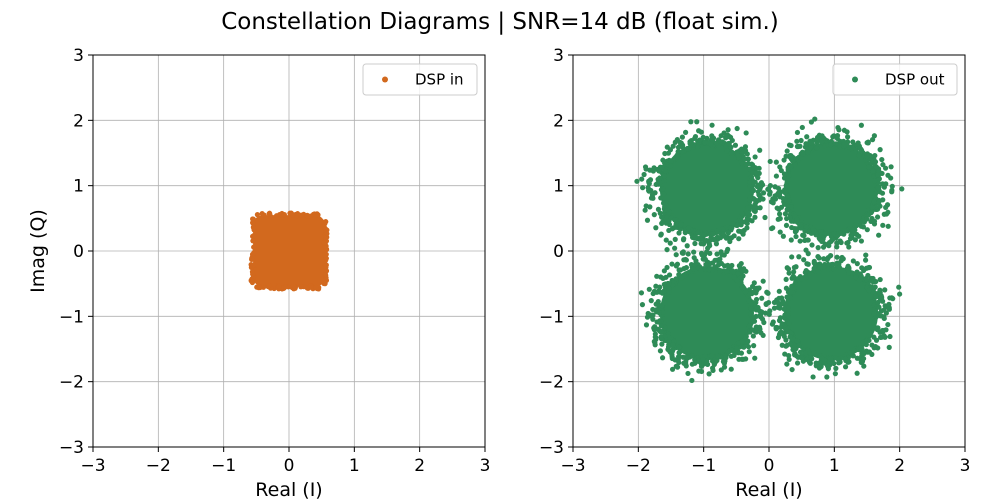  What do you see at coordinates (706, 188) in the screenshot?
I see `cluster-core` at bounding box center [706, 188].